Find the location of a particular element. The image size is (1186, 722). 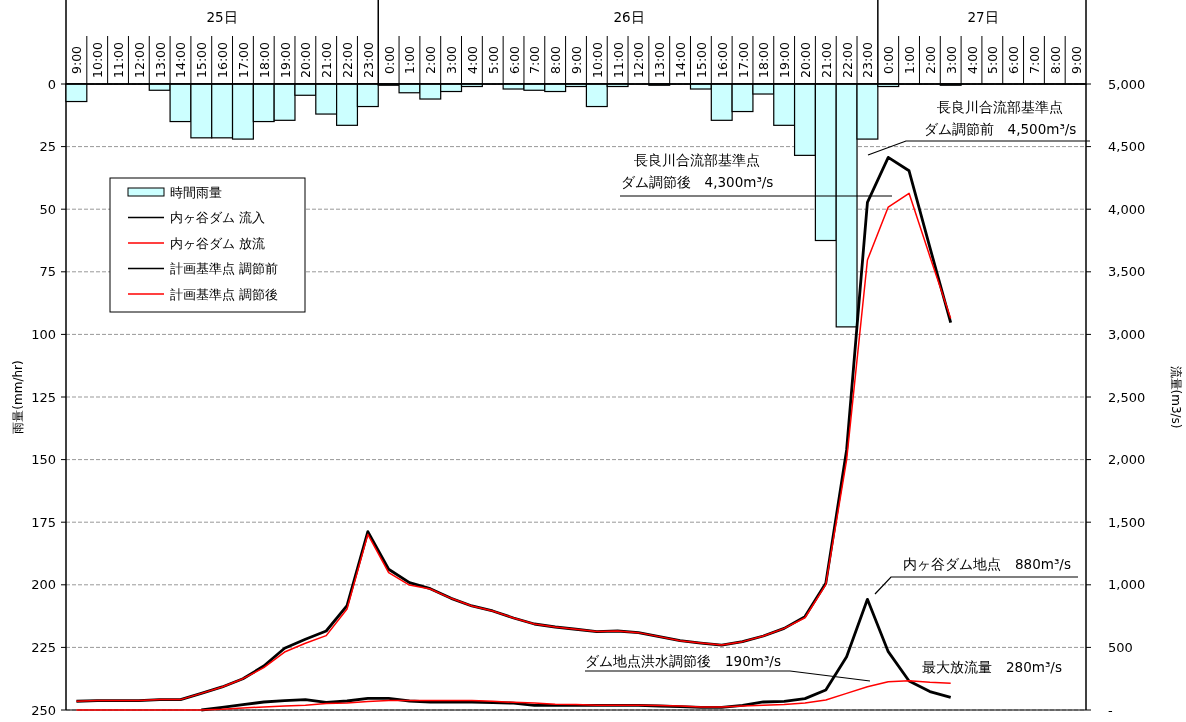

annotation: ダム地点洪水調節後 190m³/s is located at coordinates (683, 661).